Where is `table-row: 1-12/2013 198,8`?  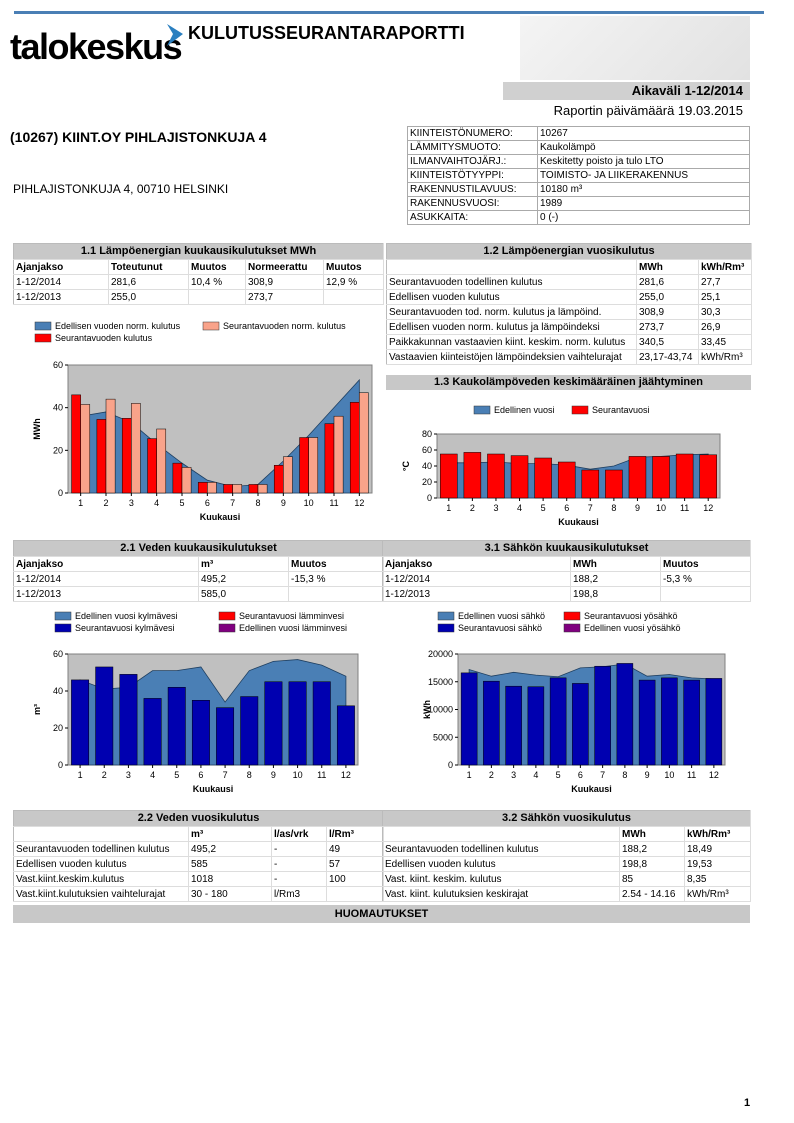
table-row: 1-12/2013 198,8 is located at coordinates (566, 594).